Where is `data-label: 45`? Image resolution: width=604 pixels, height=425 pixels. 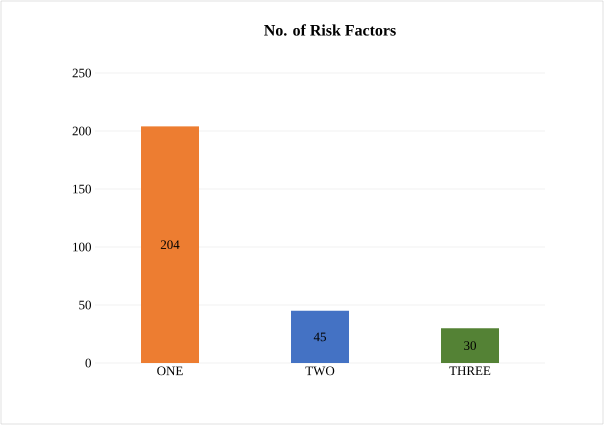
data-label: 45 is located at coordinates (320, 337).